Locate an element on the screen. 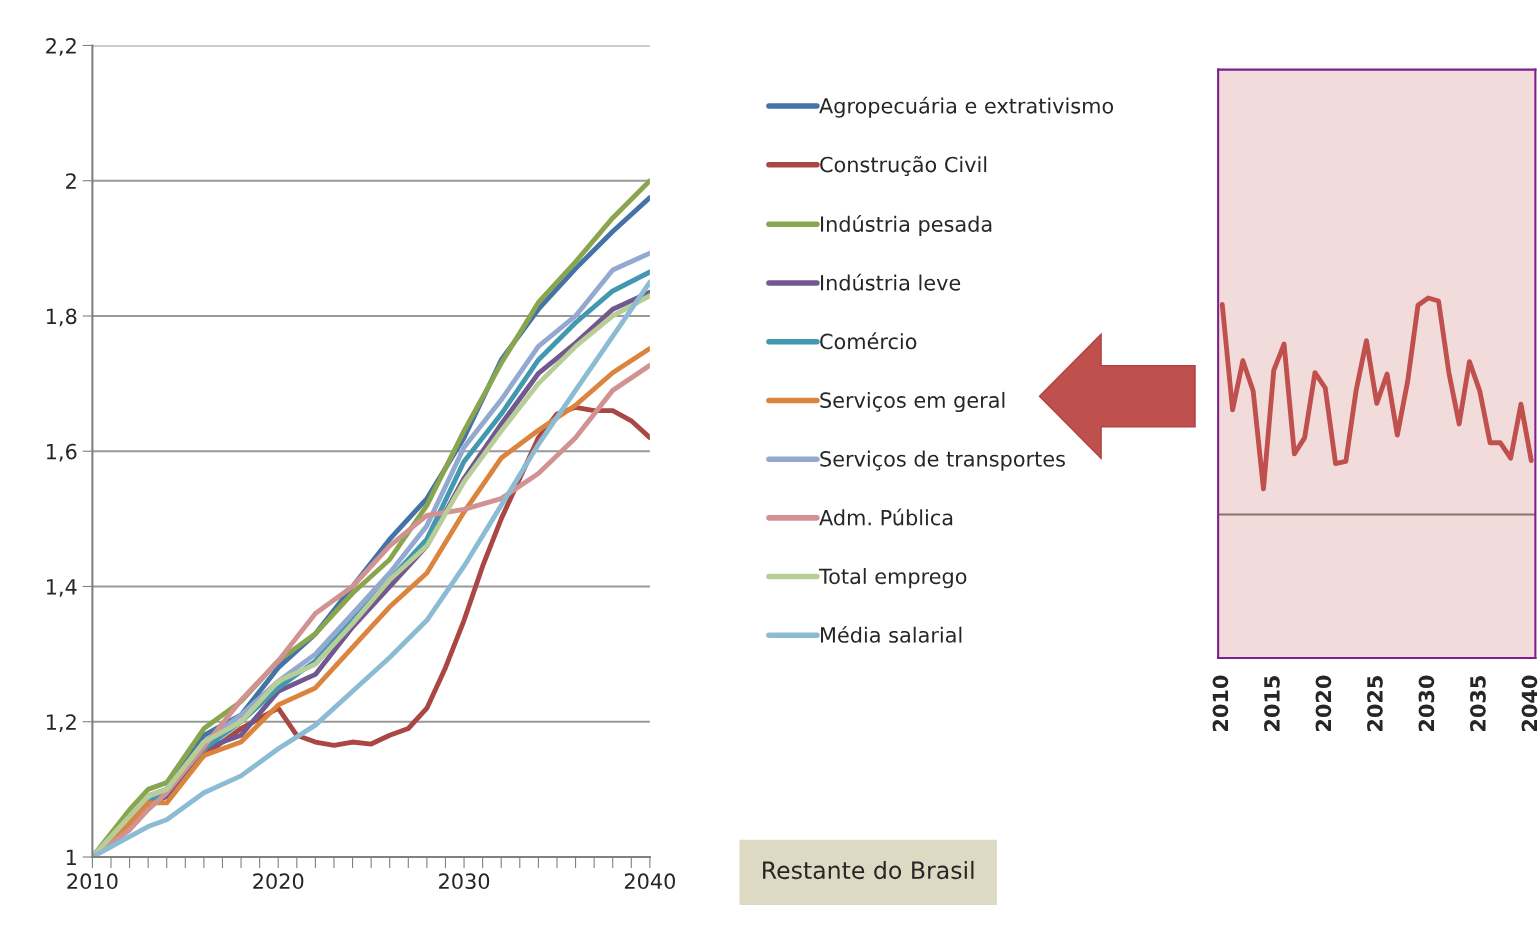 Image resolution: width=1540 pixels, height=928 pixels. y-tick-label: 1 is located at coordinates (71, 857).